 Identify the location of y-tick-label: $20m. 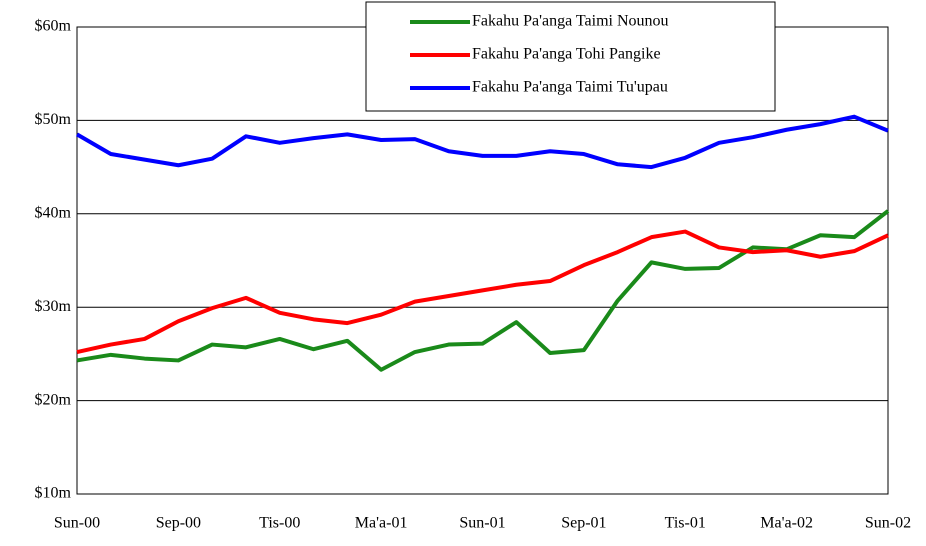
(53, 399).